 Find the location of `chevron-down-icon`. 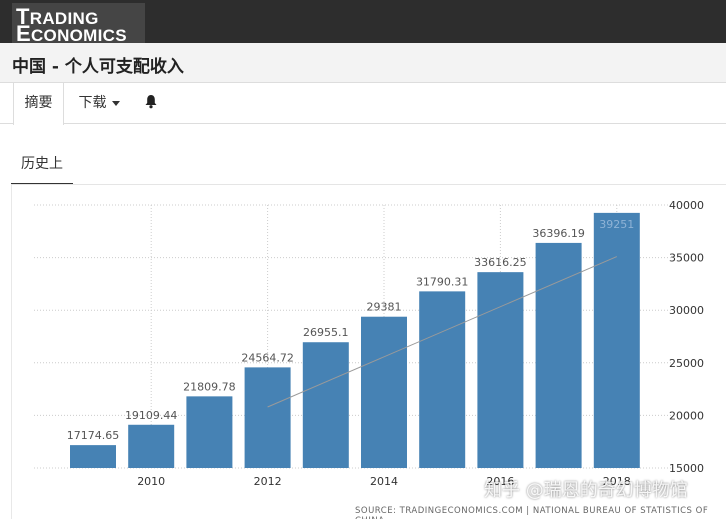

chevron-down-icon is located at coordinates (115, 103).